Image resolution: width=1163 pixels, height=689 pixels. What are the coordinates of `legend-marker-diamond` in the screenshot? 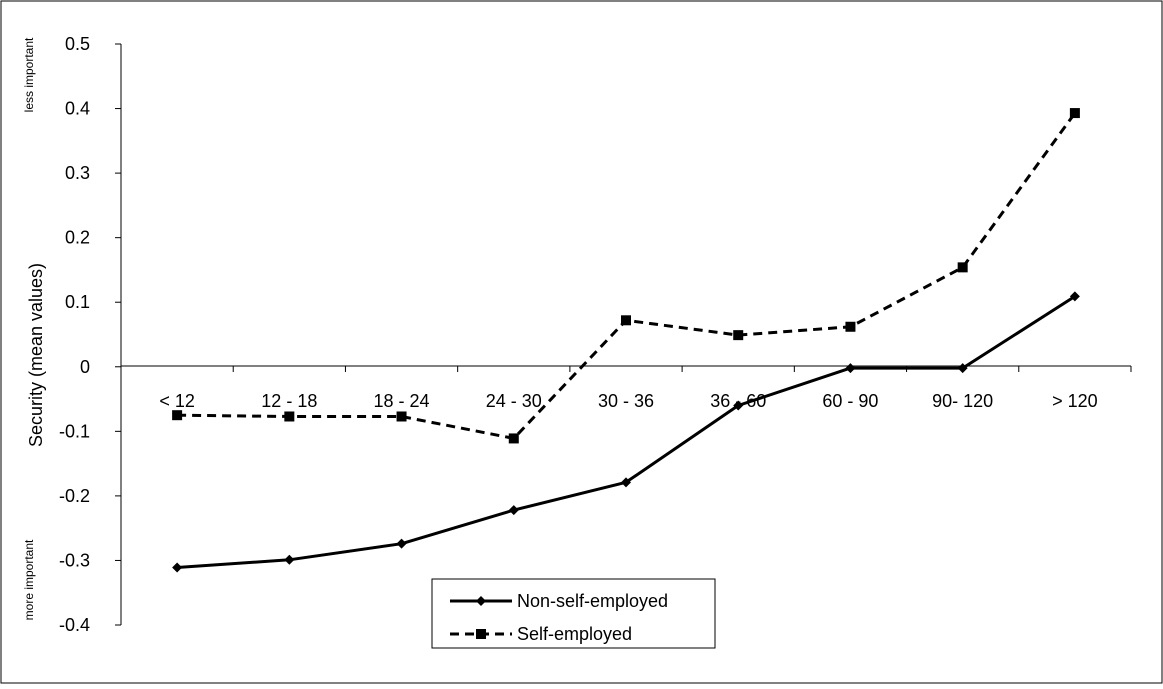 It's located at (481, 601).